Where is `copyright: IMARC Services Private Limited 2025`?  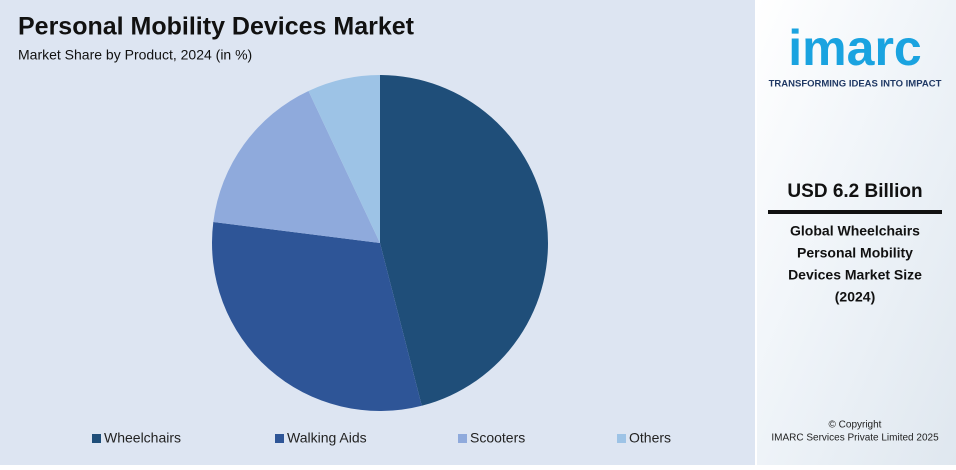 copyright: IMARC Services Private Limited 2025 is located at coordinates (855, 438).